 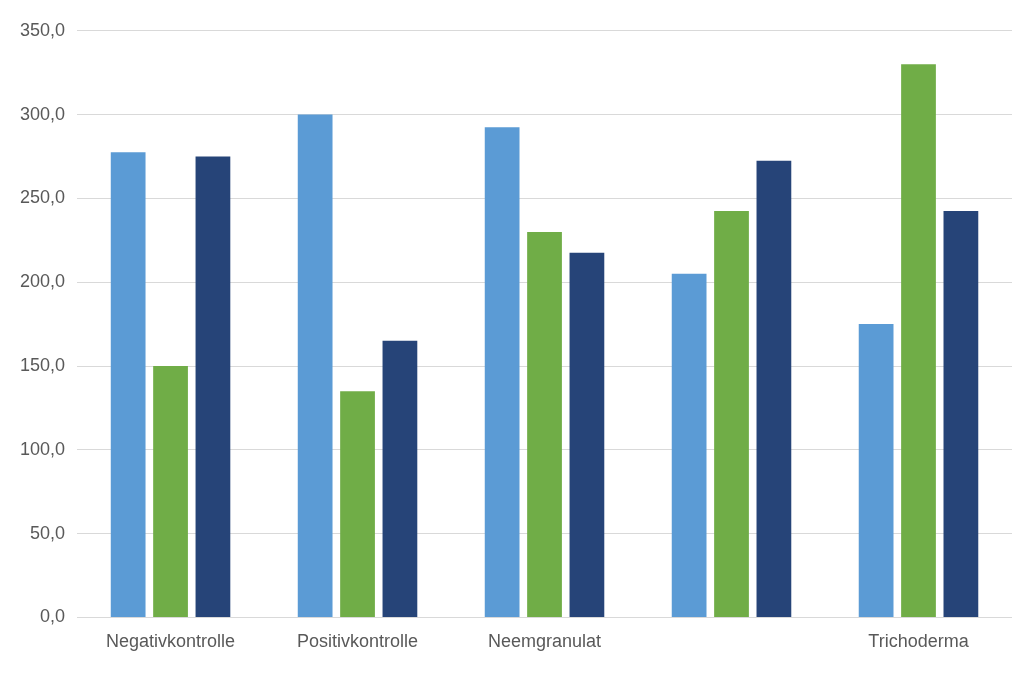 I want to click on x-tick-label: Negativkontrolle, so click(x=171, y=641).